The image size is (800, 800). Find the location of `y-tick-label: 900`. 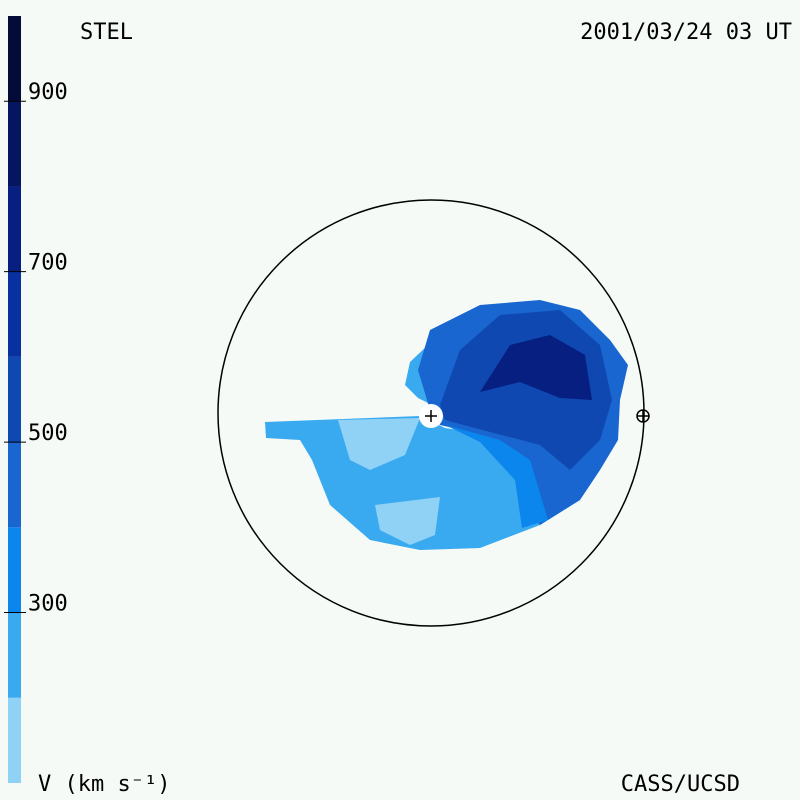

y-tick-label: 900 is located at coordinates (48, 92).